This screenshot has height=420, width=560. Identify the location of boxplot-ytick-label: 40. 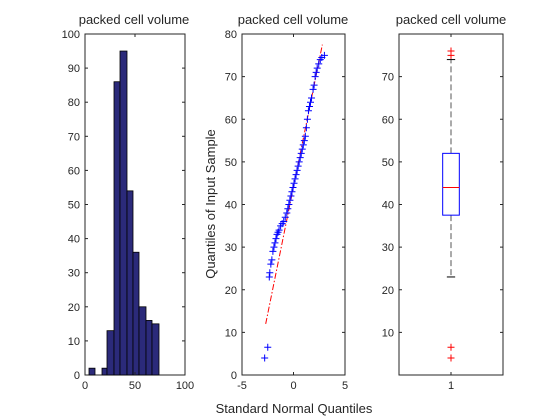
(388, 206).